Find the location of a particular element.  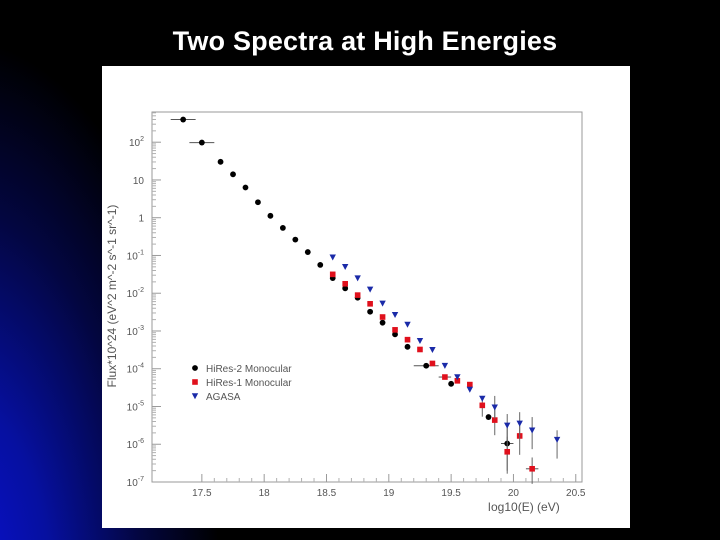

y-tick-label: 10⁻⁷ is located at coordinates (135, 482).